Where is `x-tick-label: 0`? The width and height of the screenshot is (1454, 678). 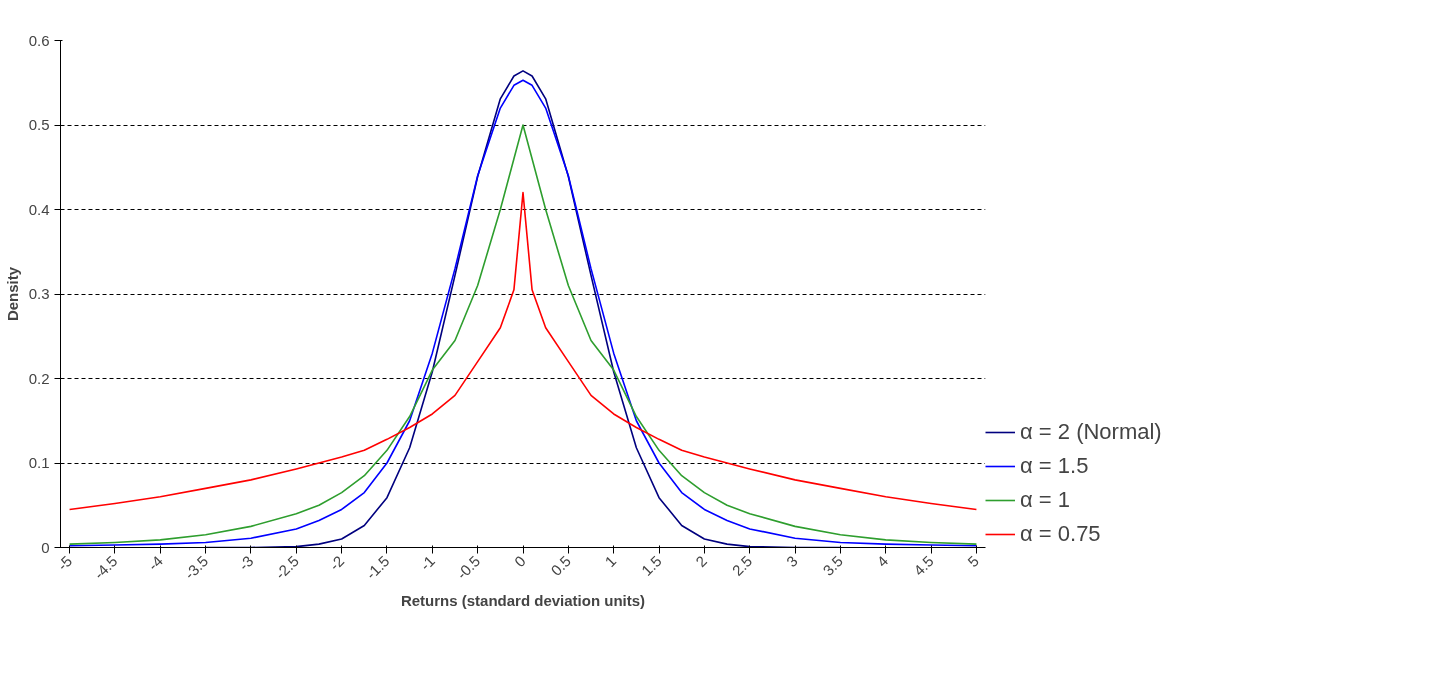
x-tick-label: 0 is located at coordinates (519, 561).